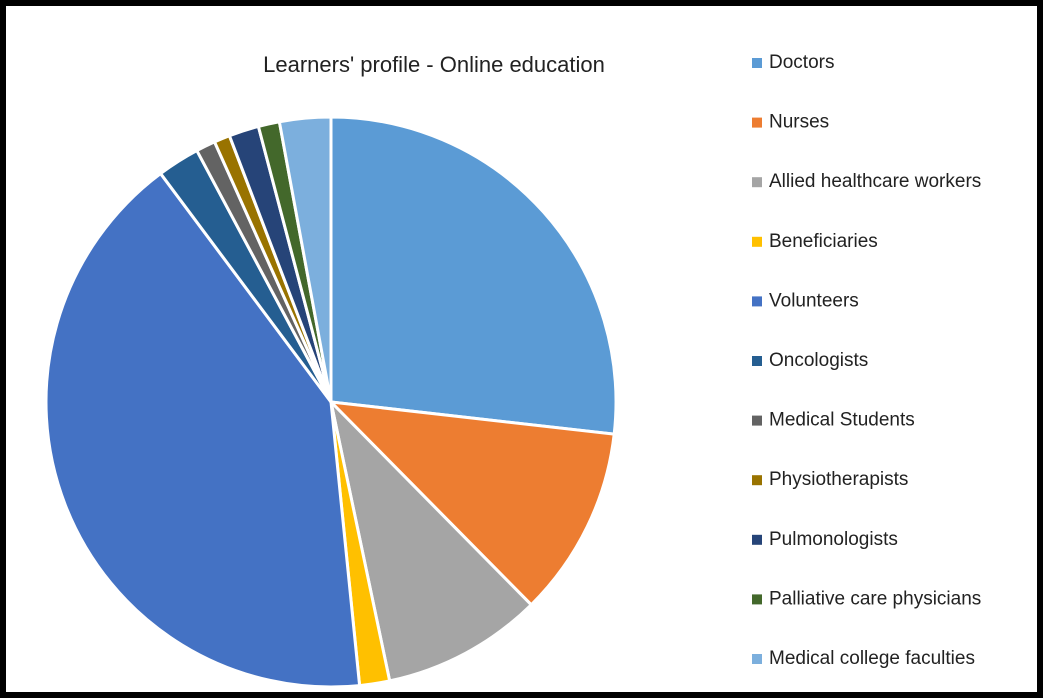 The image size is (1043, 698). What do you see at coordinates (875, 598) in the screenshot?
I see `legend-label: Palliative care physicians` at bounding box center [875, 598].